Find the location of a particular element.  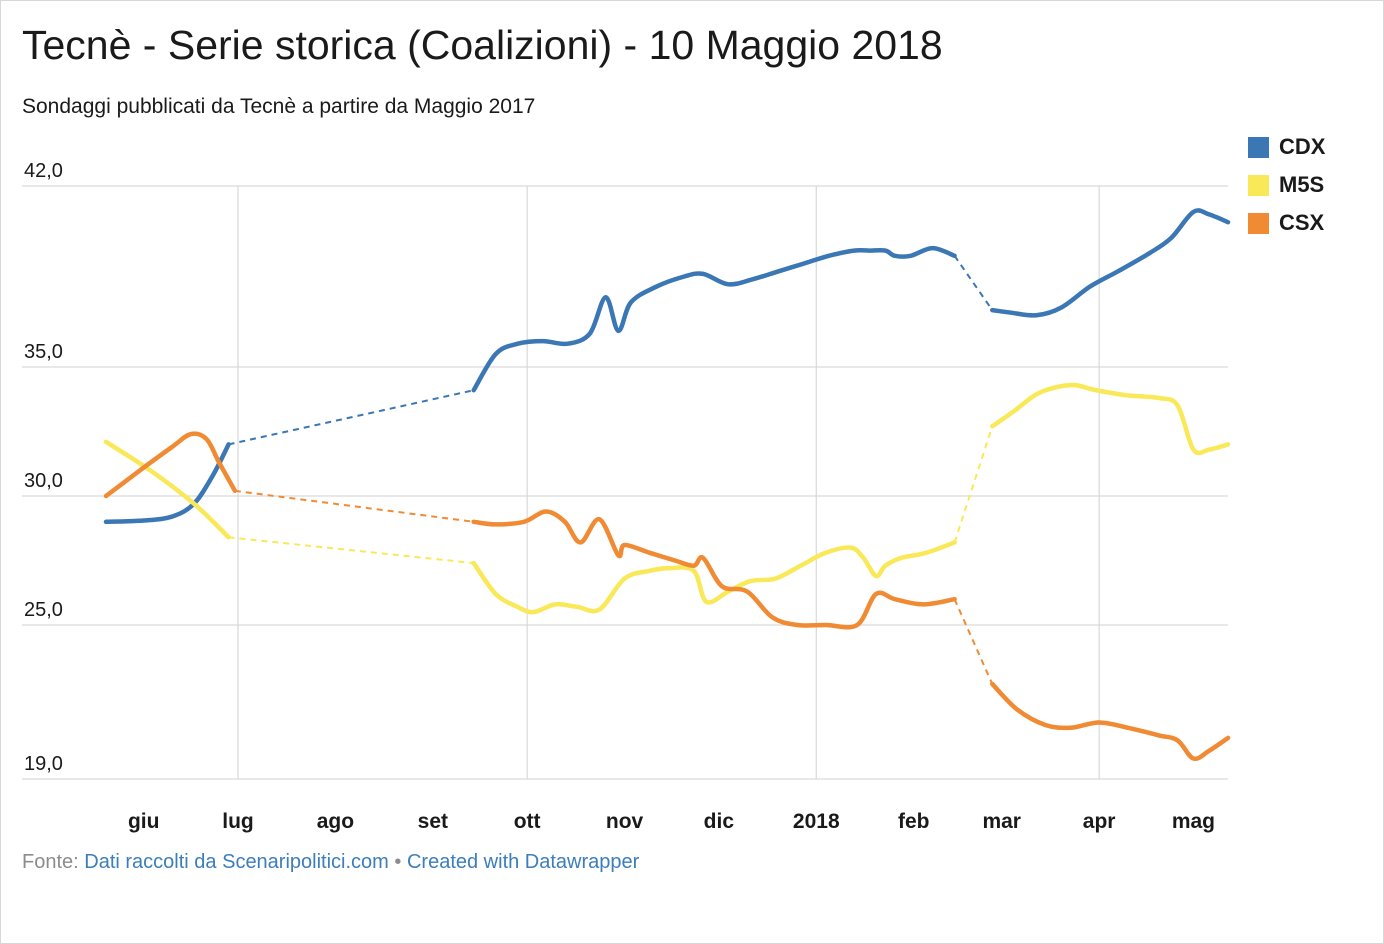

legend-label-cdx: CDX is located at coordinates (1302, 146).